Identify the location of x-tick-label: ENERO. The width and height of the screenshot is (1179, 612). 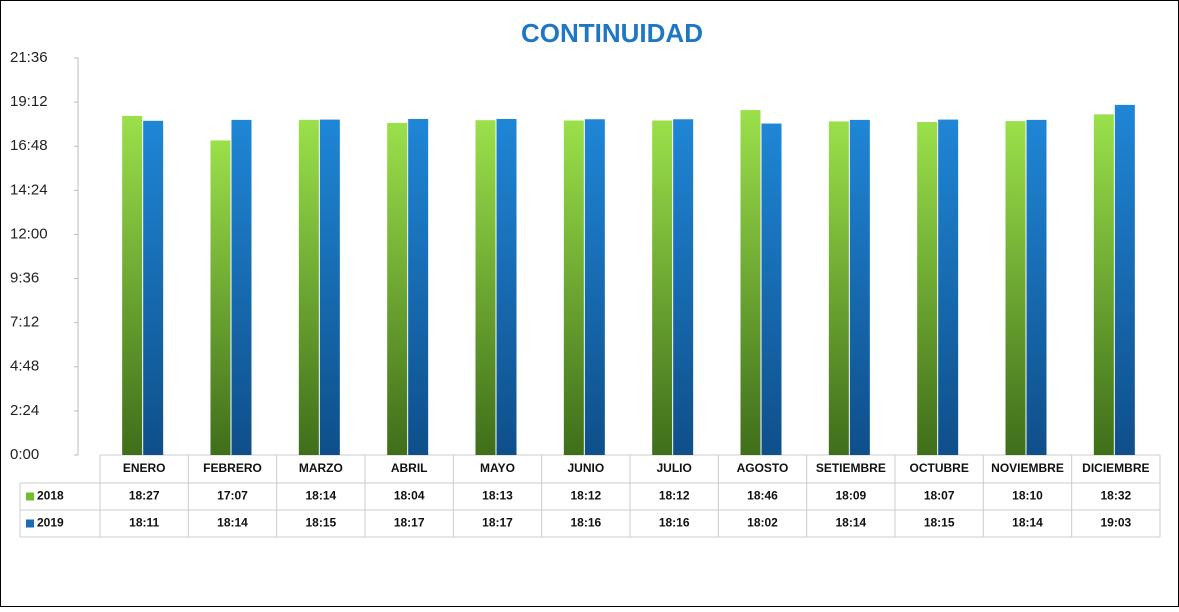
(144, 468).